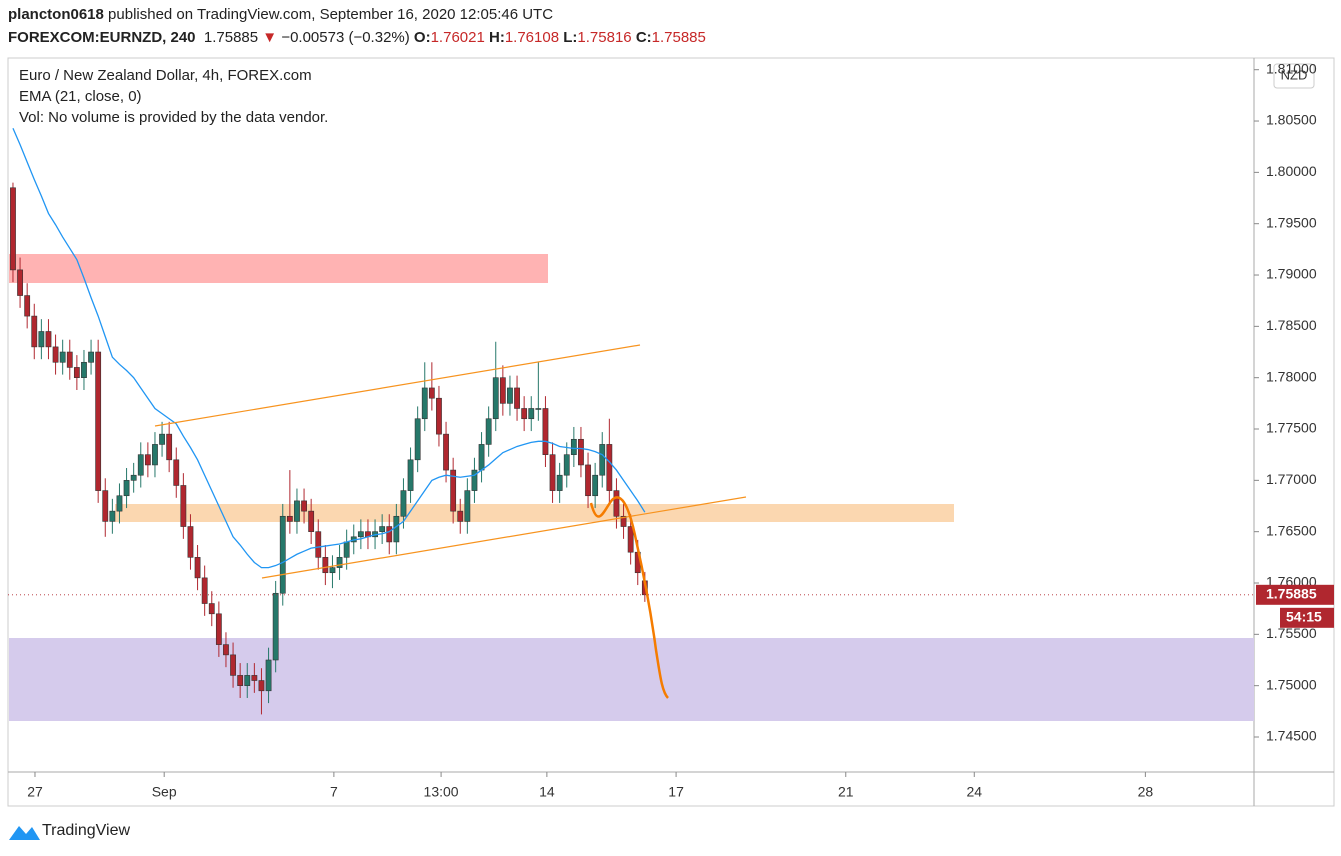 This screenshot has height=856, width=1341. I want to click on h-value: 1.76108, so click(532, 37).